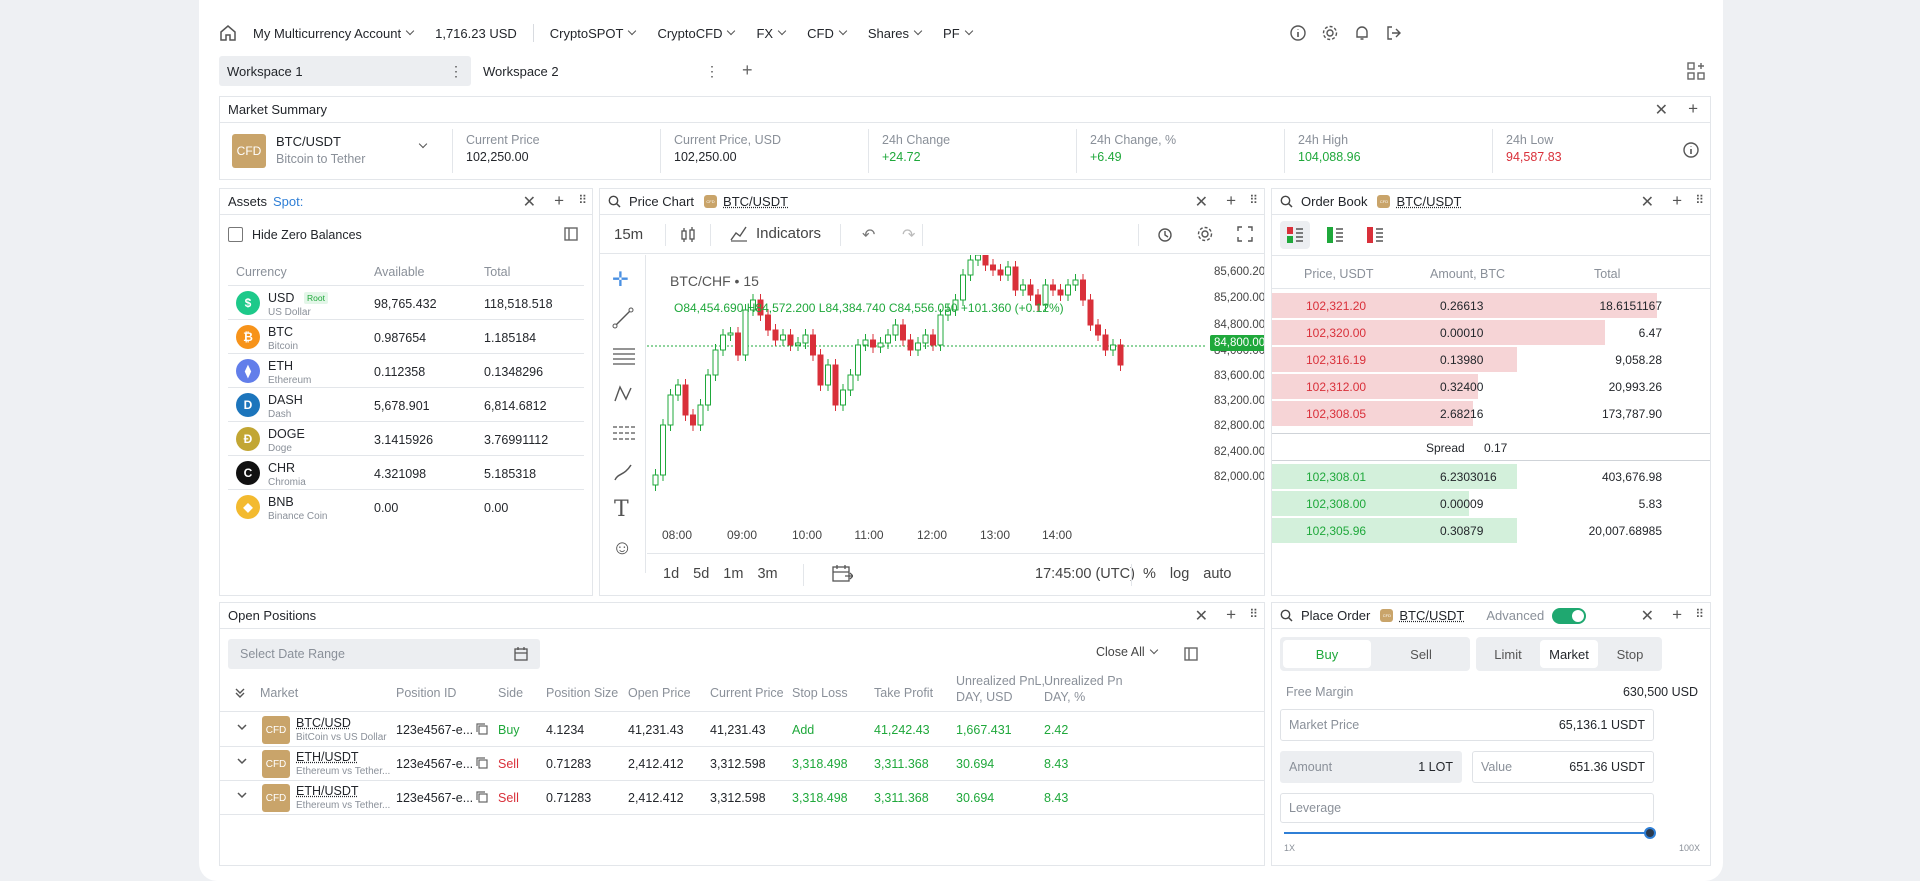 The width and height of the screenshot is (1920, 881). Describe the element at coordinates (228, 33) in the screenshot. I see `home-icon` at that location.